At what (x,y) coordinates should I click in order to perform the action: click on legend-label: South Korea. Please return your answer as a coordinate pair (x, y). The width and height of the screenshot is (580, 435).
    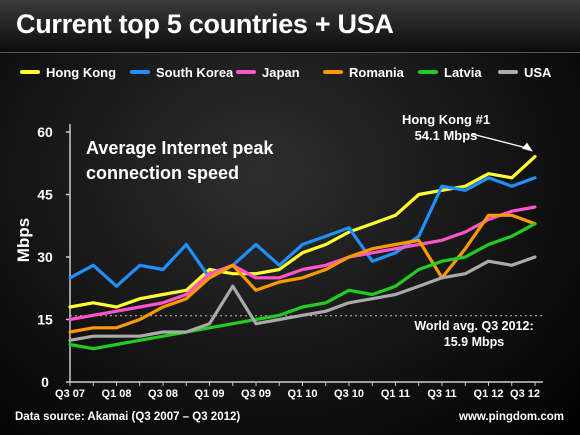
    Looking at the image, I should click on (195, 72).